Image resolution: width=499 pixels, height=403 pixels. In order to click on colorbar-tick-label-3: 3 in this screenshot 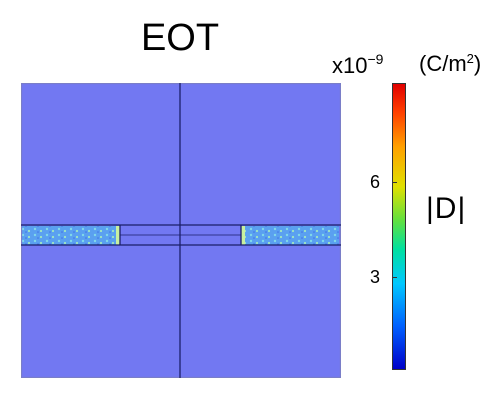, I will do `click(375, 277)`.